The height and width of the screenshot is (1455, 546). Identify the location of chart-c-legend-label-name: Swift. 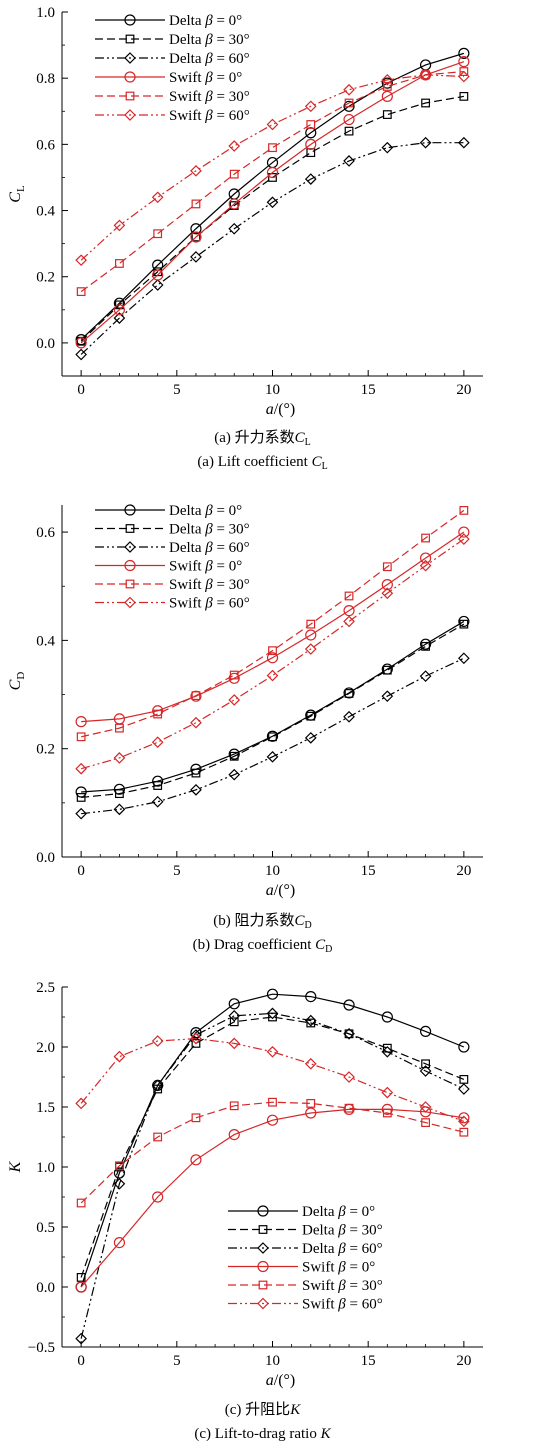
(320, 1268).